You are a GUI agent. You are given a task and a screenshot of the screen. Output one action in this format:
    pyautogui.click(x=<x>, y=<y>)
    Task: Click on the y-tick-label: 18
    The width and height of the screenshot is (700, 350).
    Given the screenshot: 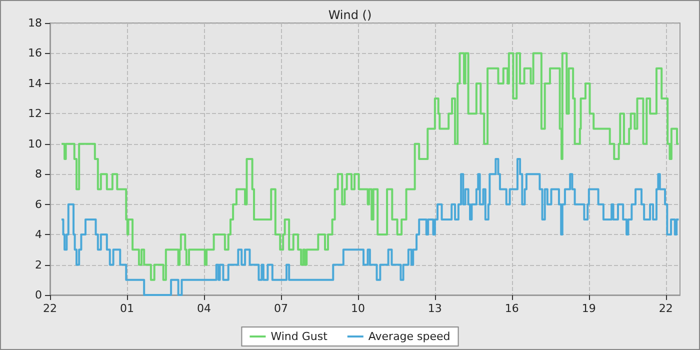 What is the action you would take?
    pyautogui.click(x=35, y=23)
    